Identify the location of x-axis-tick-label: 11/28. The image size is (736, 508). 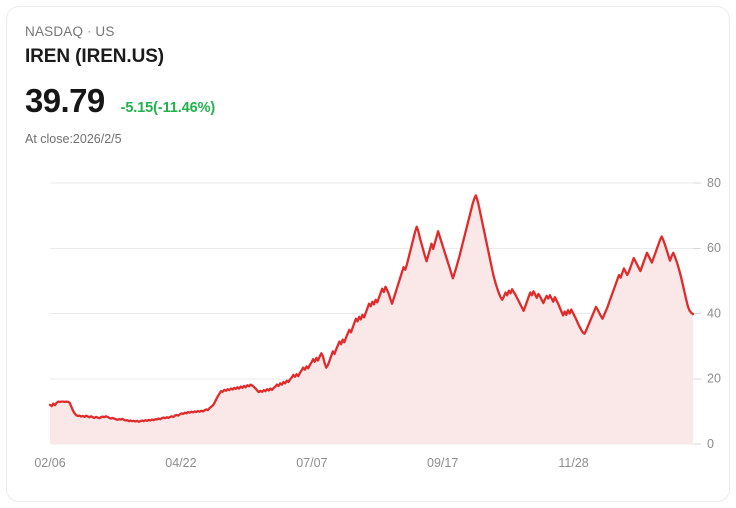
(573, 463).